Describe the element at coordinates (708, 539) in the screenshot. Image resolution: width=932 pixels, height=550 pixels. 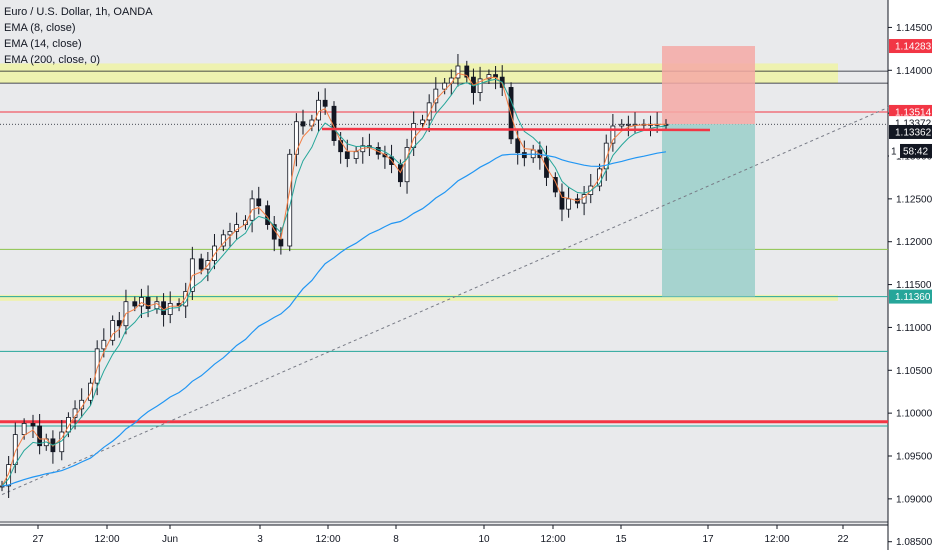
I see `time-tick-label: 17` at that location.